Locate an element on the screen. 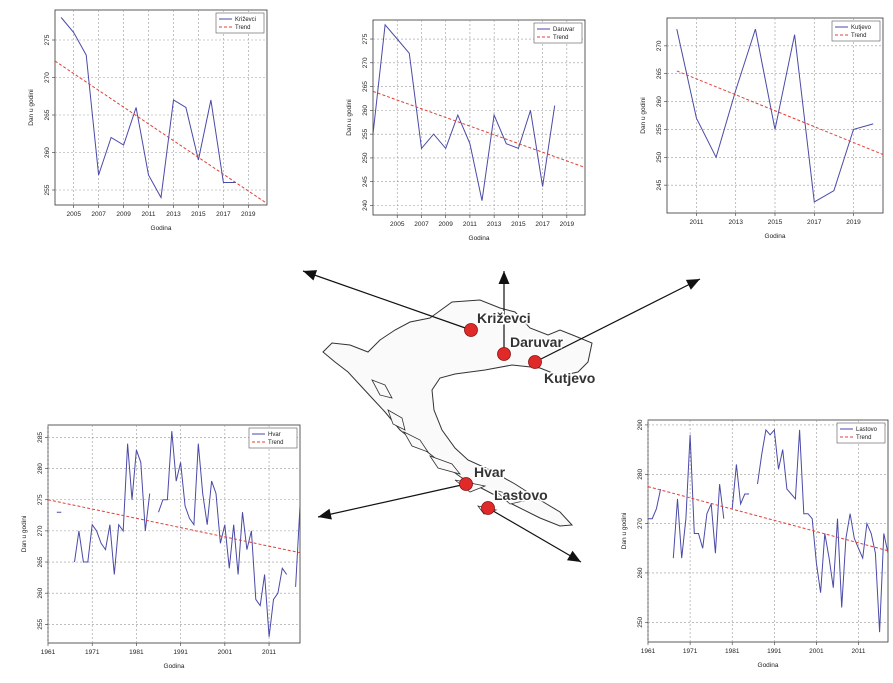 The width and height of the screenshot is (893, 683). plot-frame is located at coordinates (768, 531).